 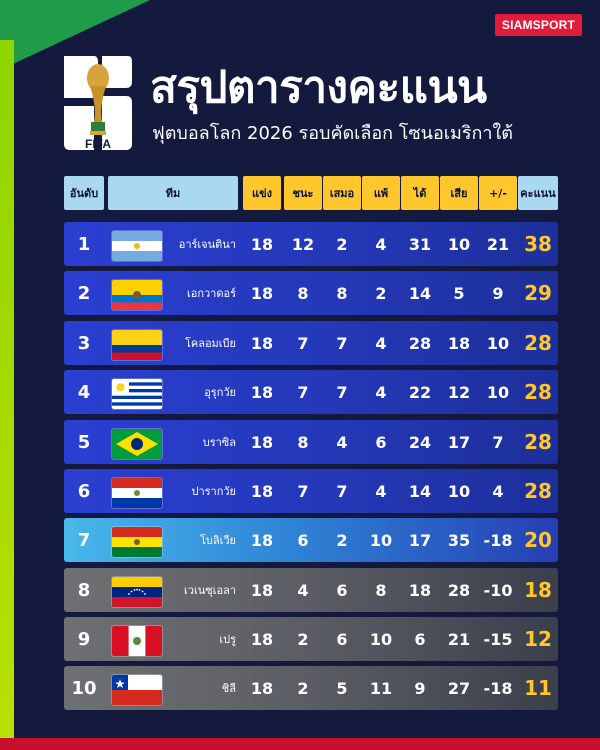 What do you see at coordinates (84, 193) in the screenshot?
I see `col-header-rank: อันดับ` at bounding box center [84, 193].